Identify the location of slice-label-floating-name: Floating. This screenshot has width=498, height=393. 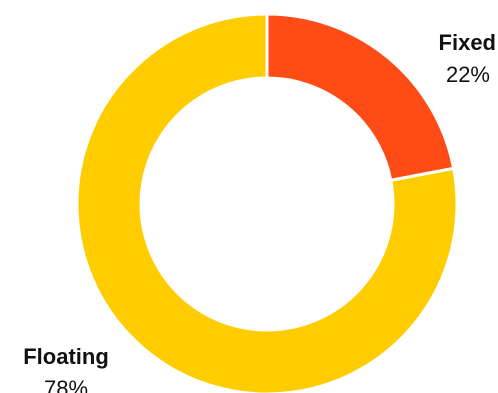
(66, 356).